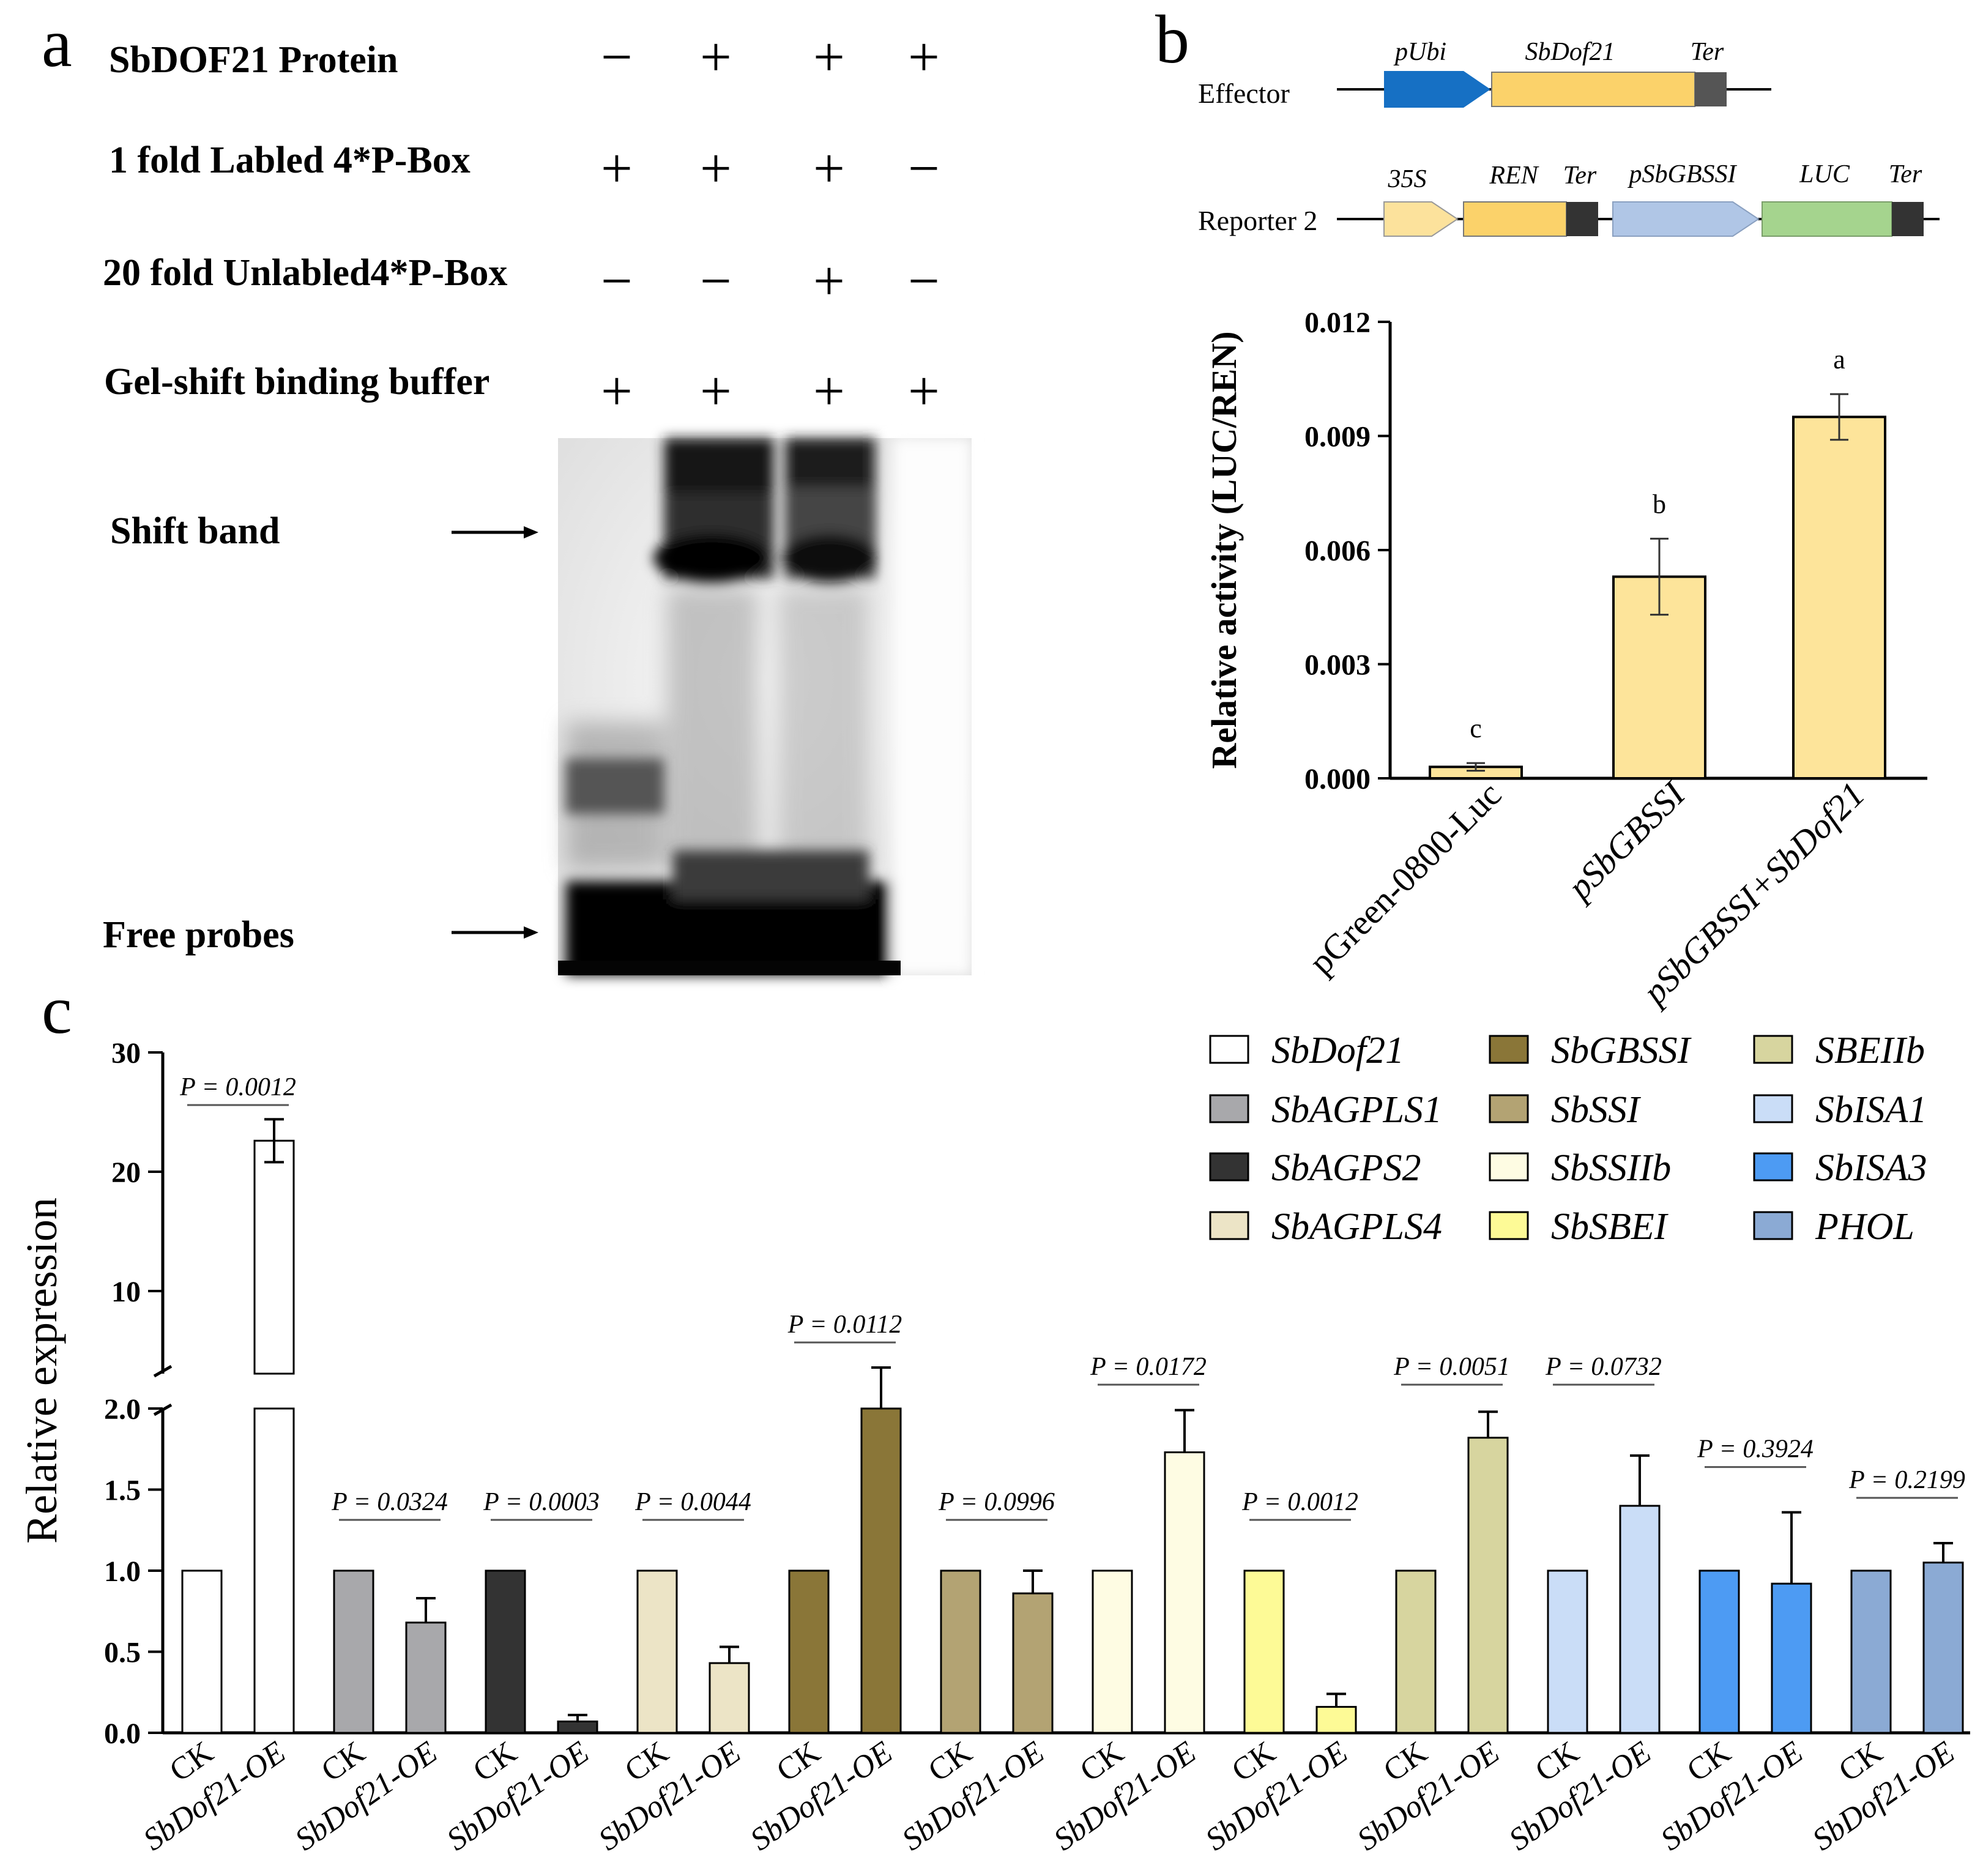 The height and width of the screenshot is (1876, 1983). Describe the element at coordinates (1356, 1227) in the screenshot. I see `legend-label: SbAGPLS4` at that location.